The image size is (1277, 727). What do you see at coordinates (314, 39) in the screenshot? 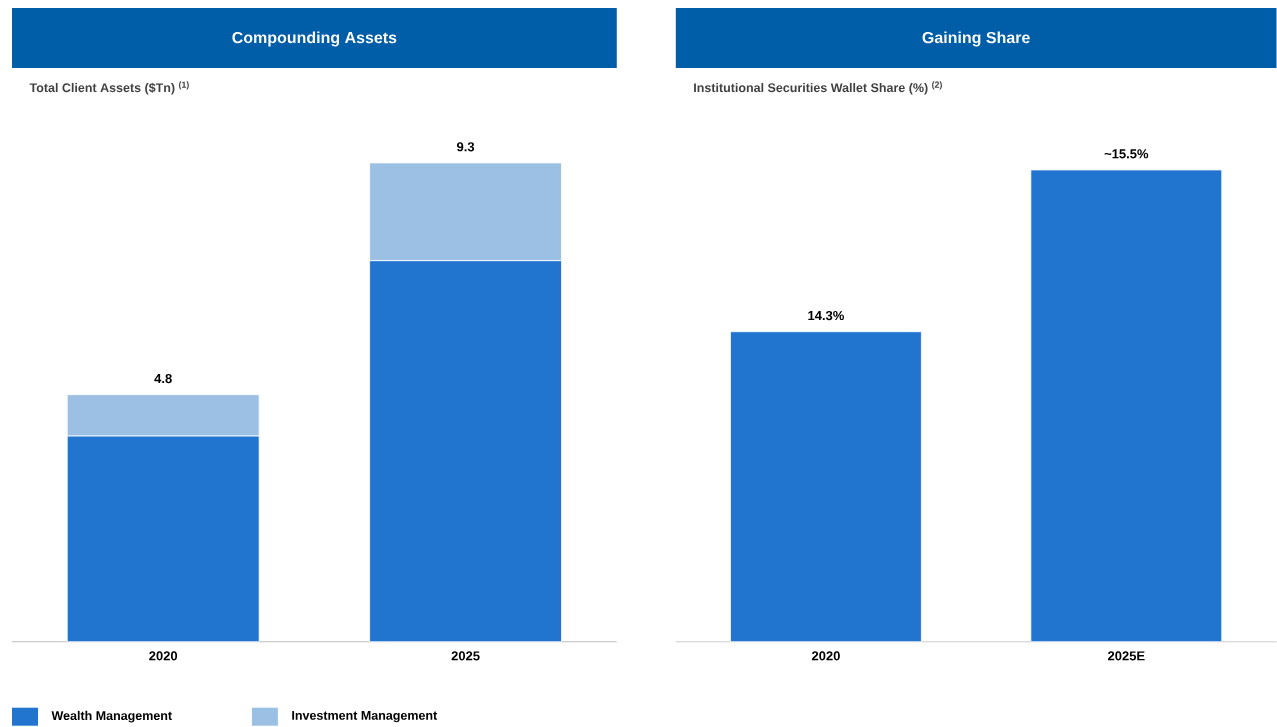
I see `chart-title: Compounding Assets` at bounding box center [314, 39].